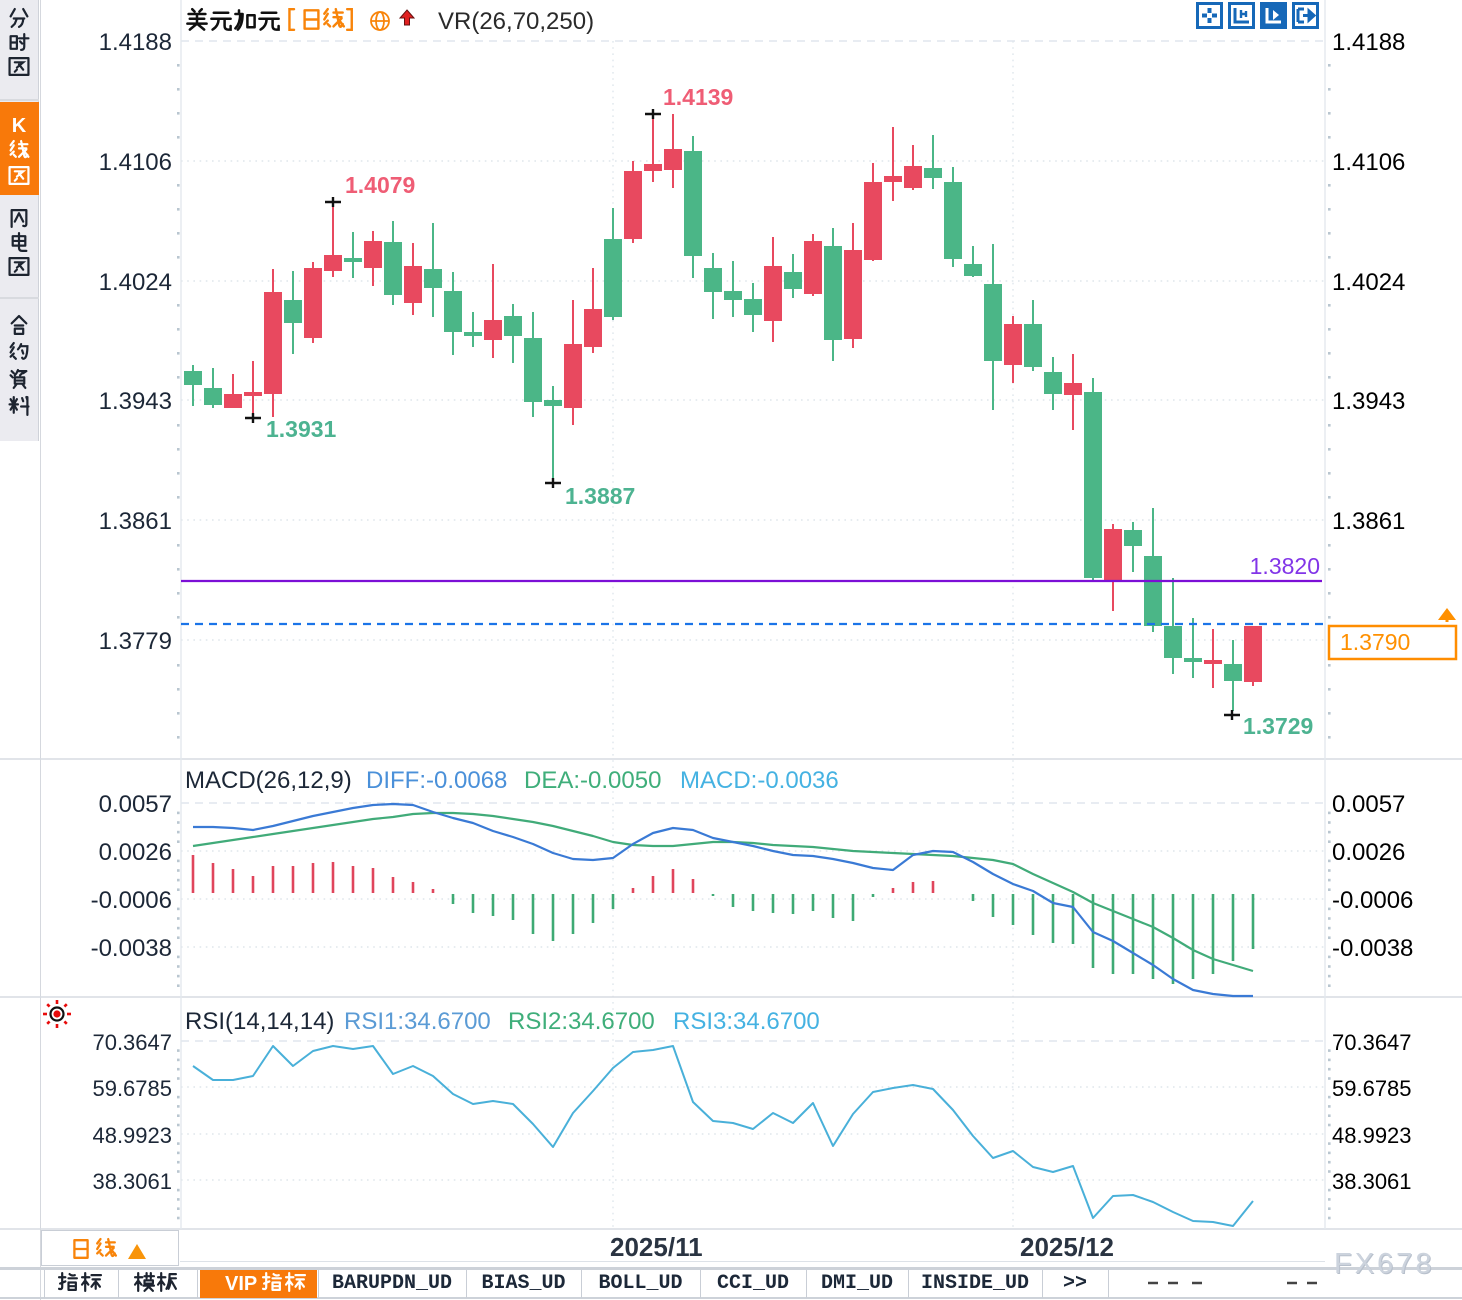 The height and width of the screenshot is (1300, 1462). Describe the element at coordinates (380, 185) in the screenshot. I see `svg-text: 1.4079` at that location.